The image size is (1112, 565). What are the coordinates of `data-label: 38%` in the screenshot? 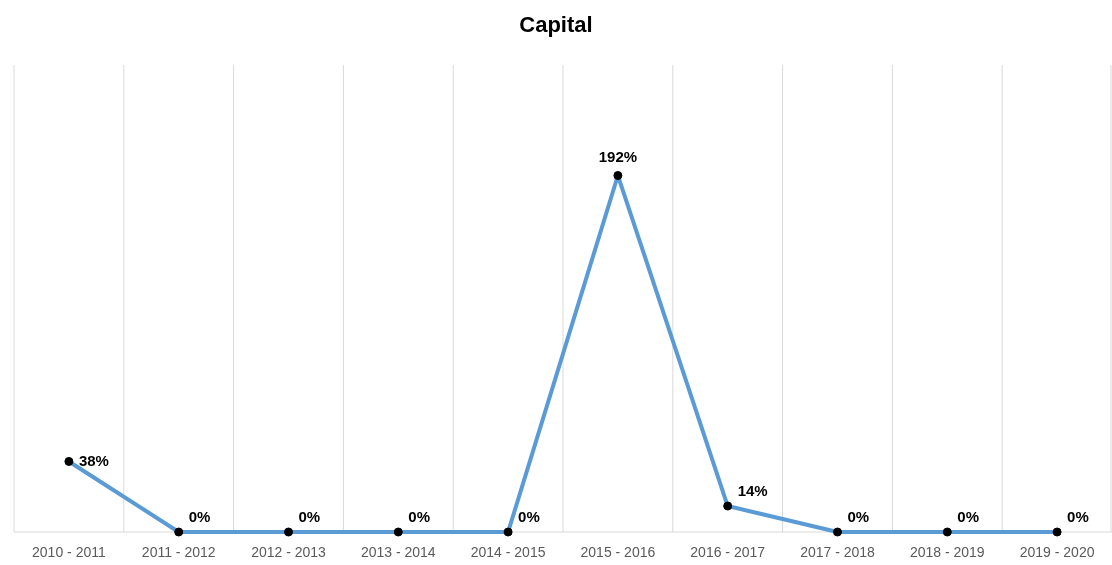 It's located at (93, 461).